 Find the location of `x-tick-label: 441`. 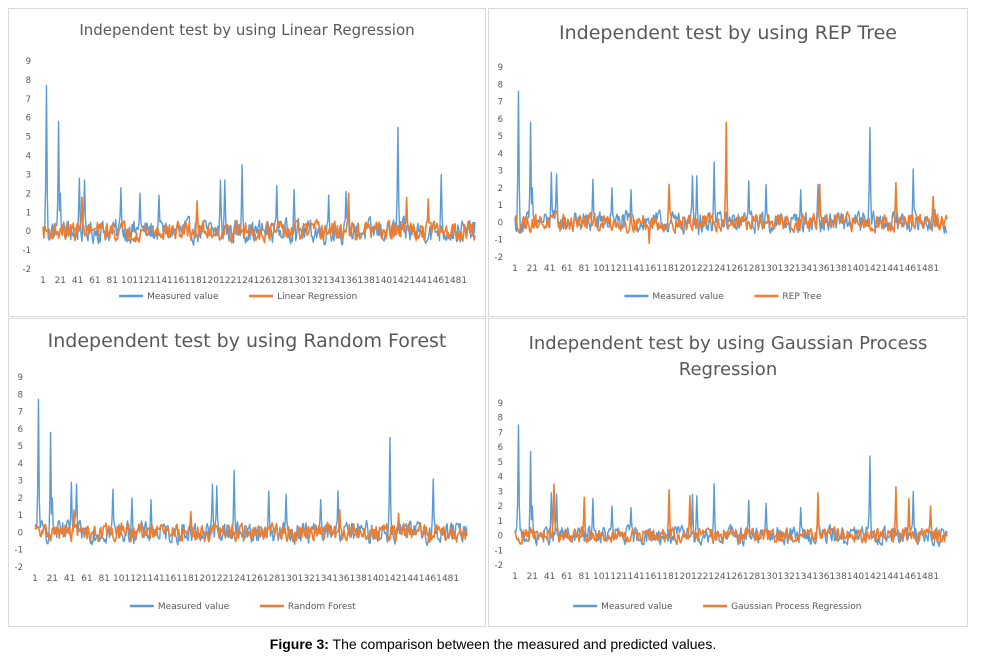

x-tick-label: 441 is located at coordinates (423, 281).